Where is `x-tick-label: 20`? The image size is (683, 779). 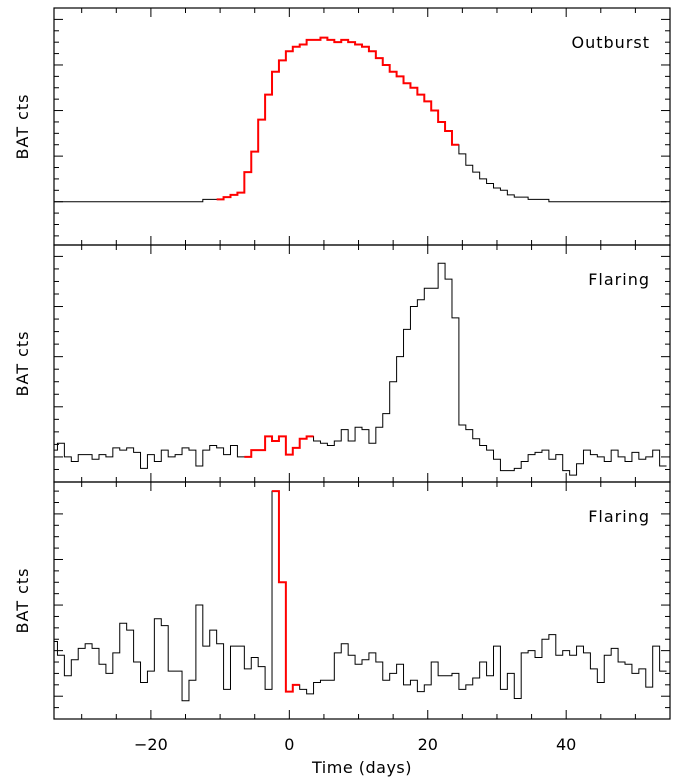
x-tick-label: 20 is located at coordinates (428, 744).